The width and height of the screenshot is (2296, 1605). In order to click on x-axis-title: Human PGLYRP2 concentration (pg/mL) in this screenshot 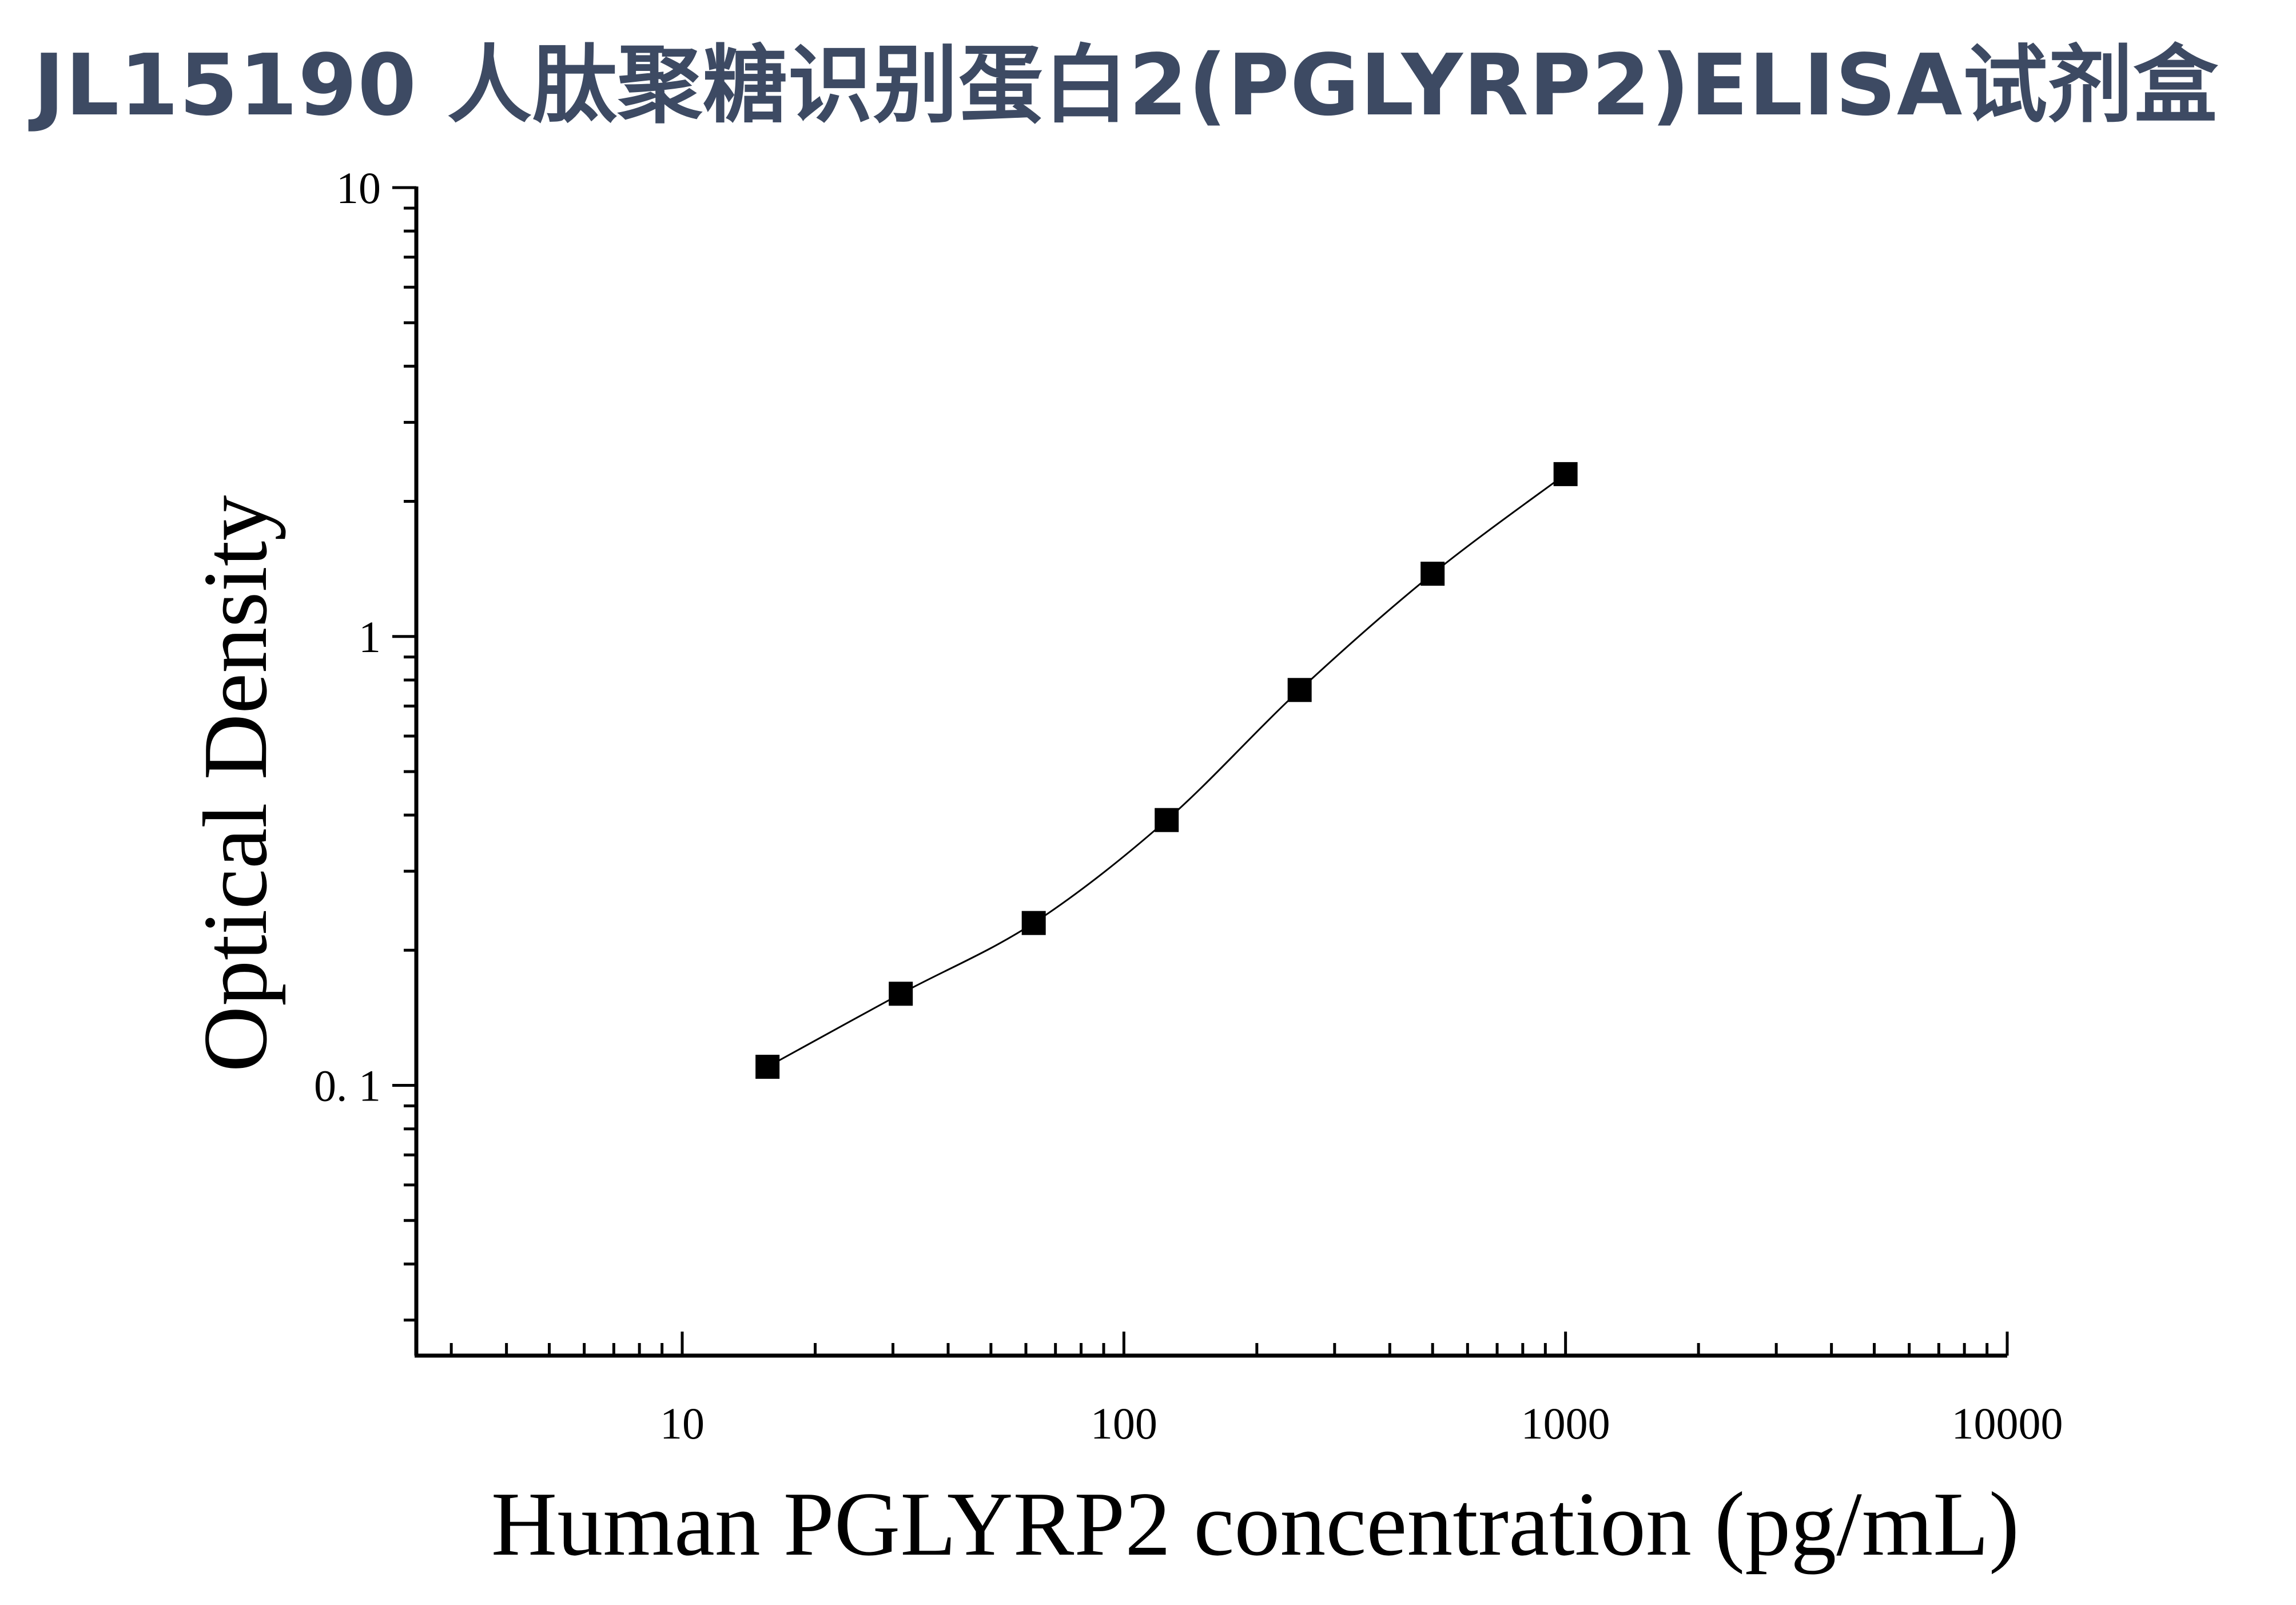, I will do `click(1255, 1524)`.